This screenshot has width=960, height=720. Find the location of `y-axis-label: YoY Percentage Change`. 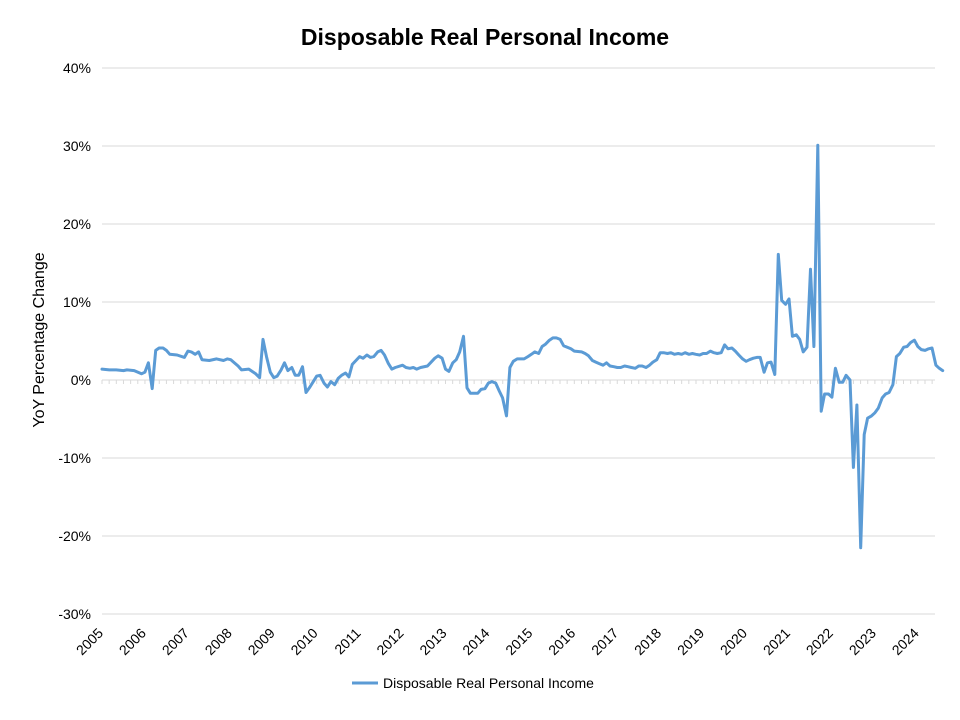

y-axis-label: YoY Percentage Change is located at coordinates (39, 339).